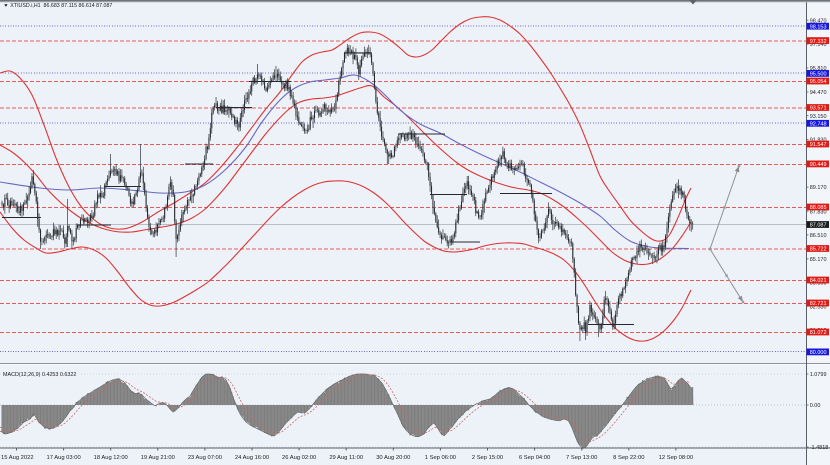  Describe the element at coordinates (818, 260) in the screenshot. I see `svg-text: 85.170` at that location.